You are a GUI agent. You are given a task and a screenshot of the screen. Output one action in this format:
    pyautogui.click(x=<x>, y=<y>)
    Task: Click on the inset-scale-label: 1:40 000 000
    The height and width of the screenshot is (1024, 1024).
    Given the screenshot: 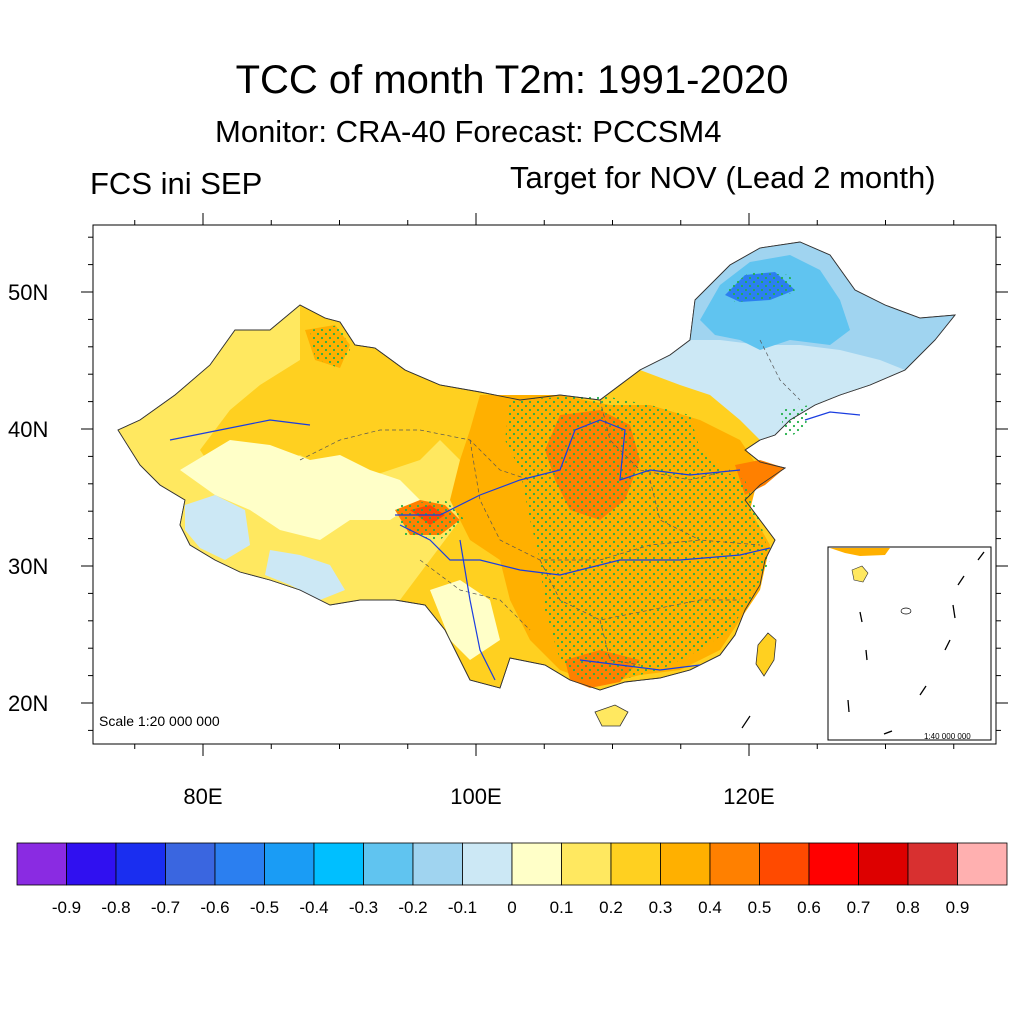 What is the action you would take?
    pyautogui.click(x=947, y=736)
    